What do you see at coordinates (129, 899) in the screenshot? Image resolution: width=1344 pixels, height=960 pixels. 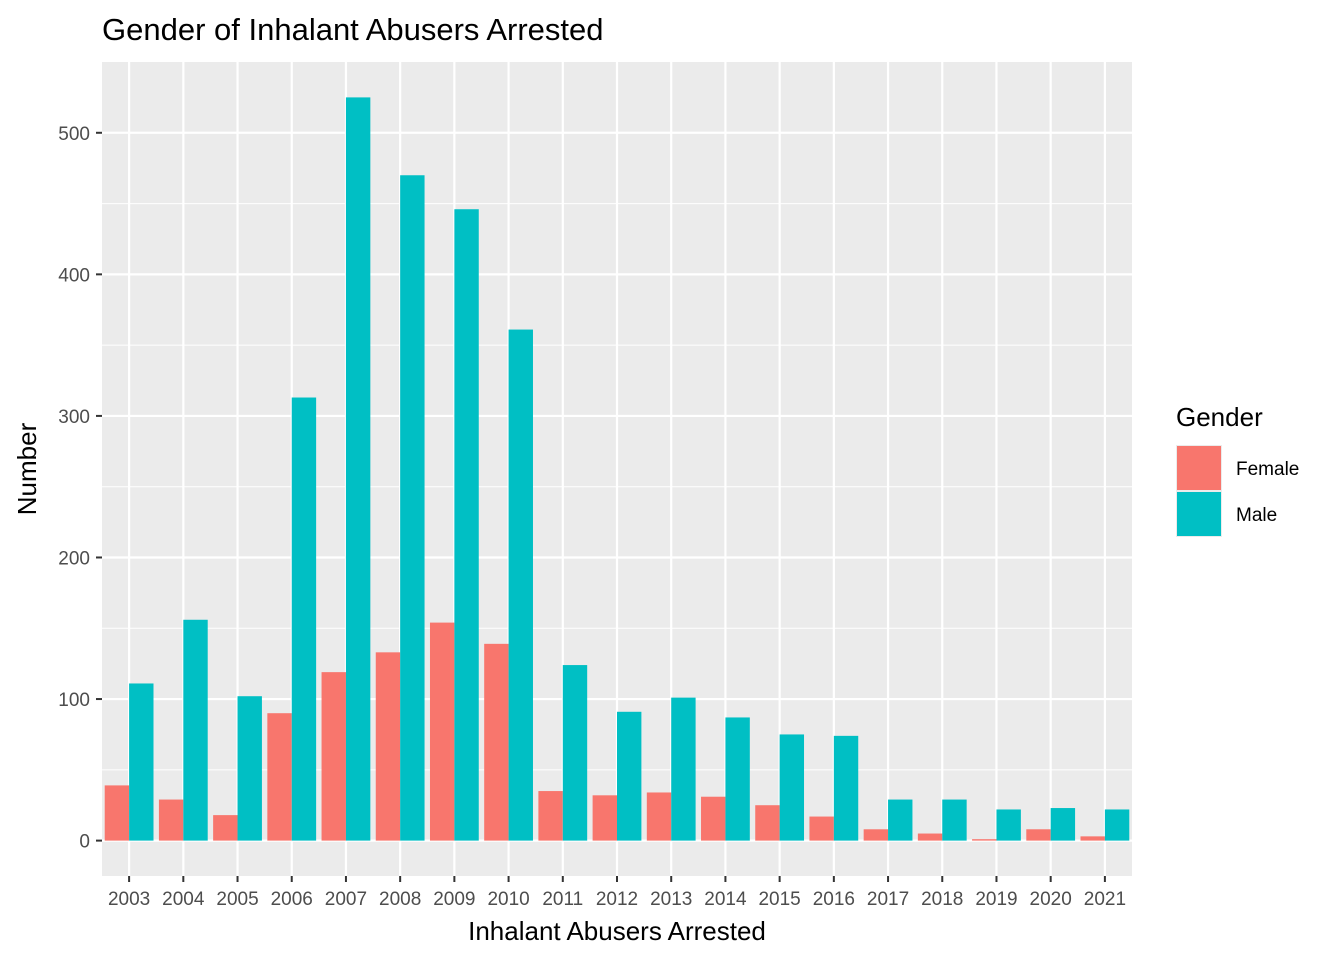 I see `x-tick-label: 2003` at bounding box center [129, 899].